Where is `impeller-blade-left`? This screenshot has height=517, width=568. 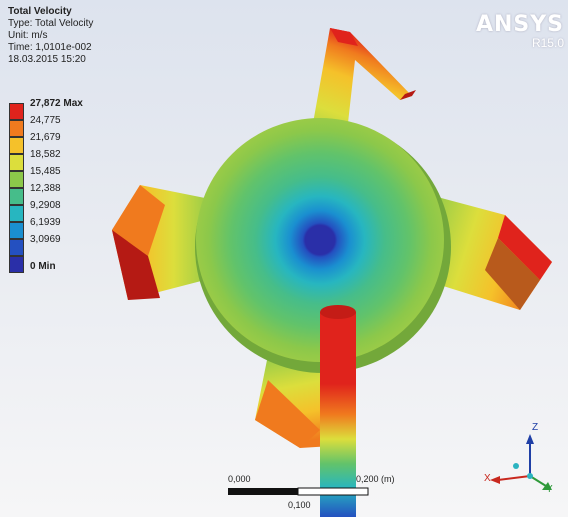 impeller-blade-left is located at coordinates (163, 242).